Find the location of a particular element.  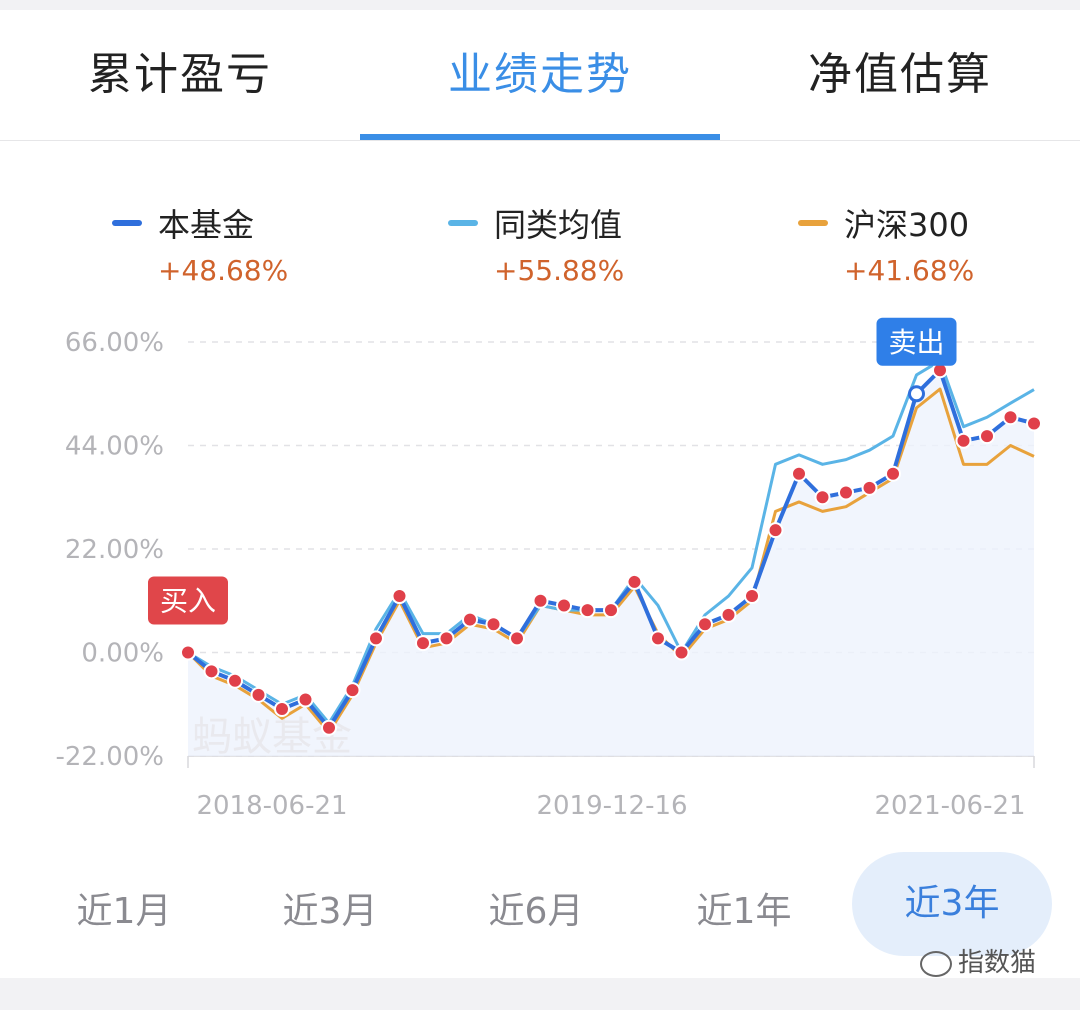

active-tab-indicator is located at coordinates (540, 137).